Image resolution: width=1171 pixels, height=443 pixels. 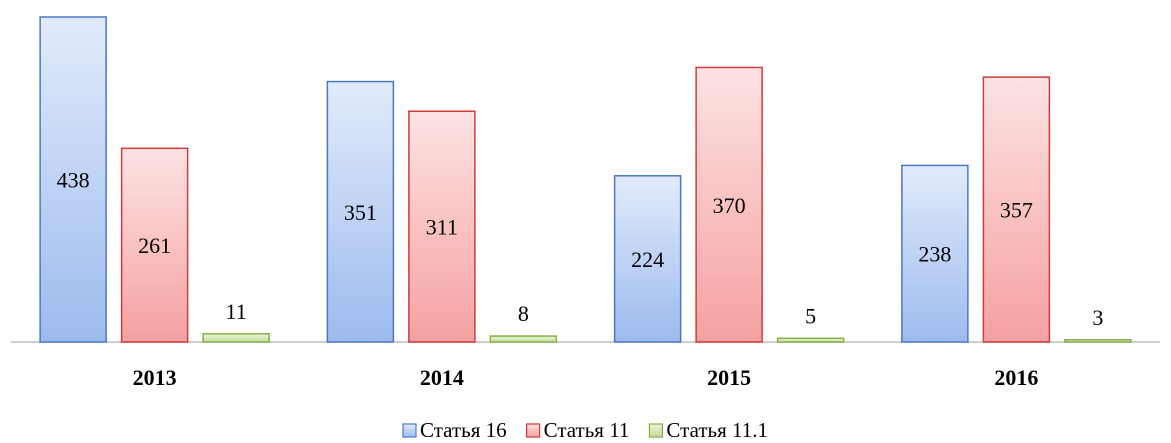 I want to click on data-label: 8, so click(x=523, y=313).